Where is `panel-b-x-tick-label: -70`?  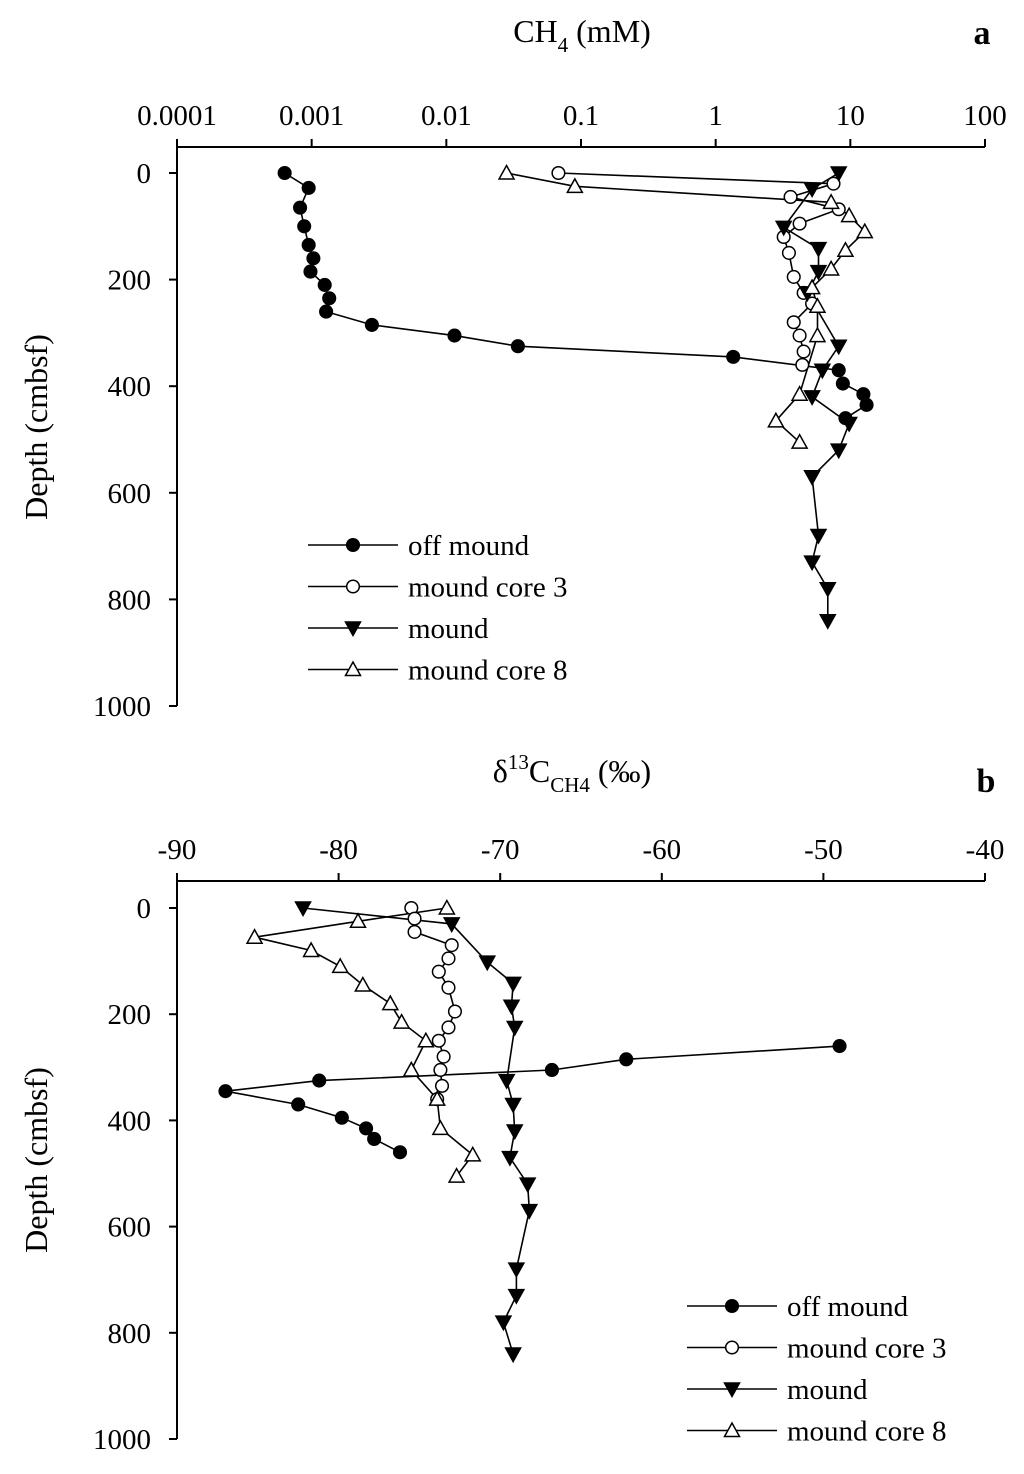 panel-b-x-tick-label: -70 is located at coordinates (500, 850).